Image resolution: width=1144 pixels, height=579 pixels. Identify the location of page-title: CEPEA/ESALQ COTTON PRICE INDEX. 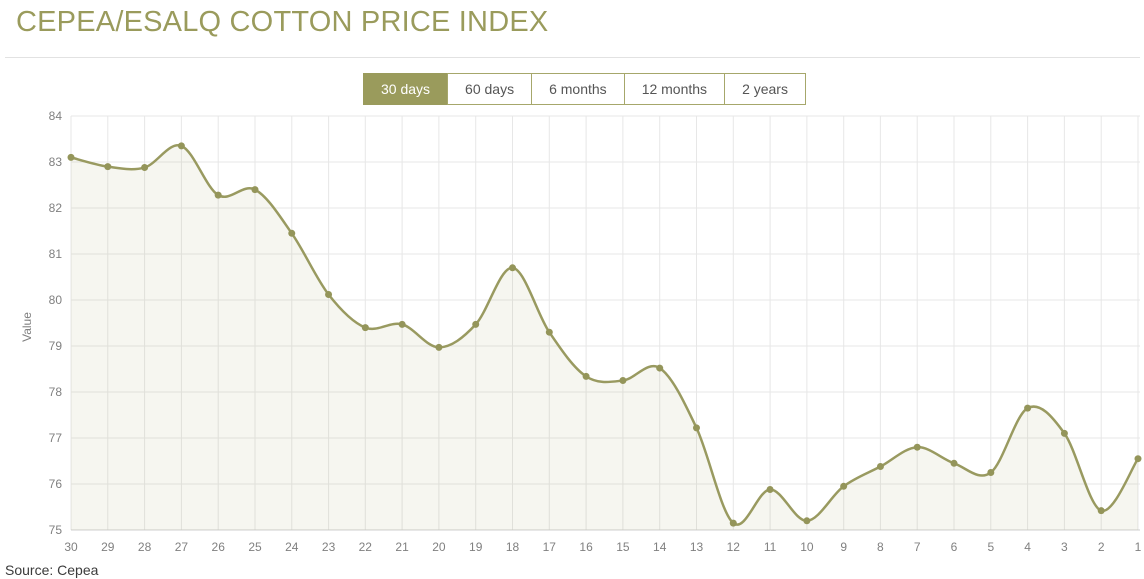
(282, 22).